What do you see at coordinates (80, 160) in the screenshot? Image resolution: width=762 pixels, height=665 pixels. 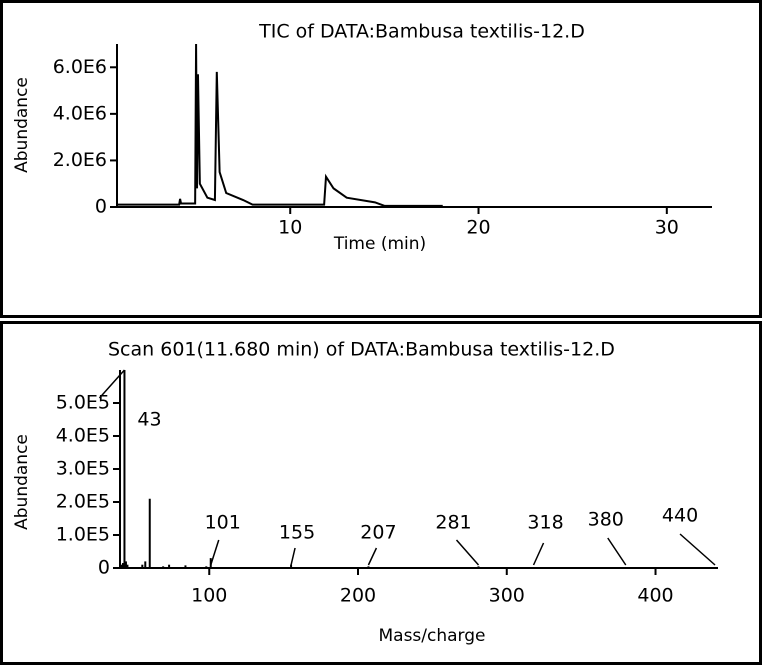 I see `y-tick-label: 2.0E6` at bounding box center [80, 160].